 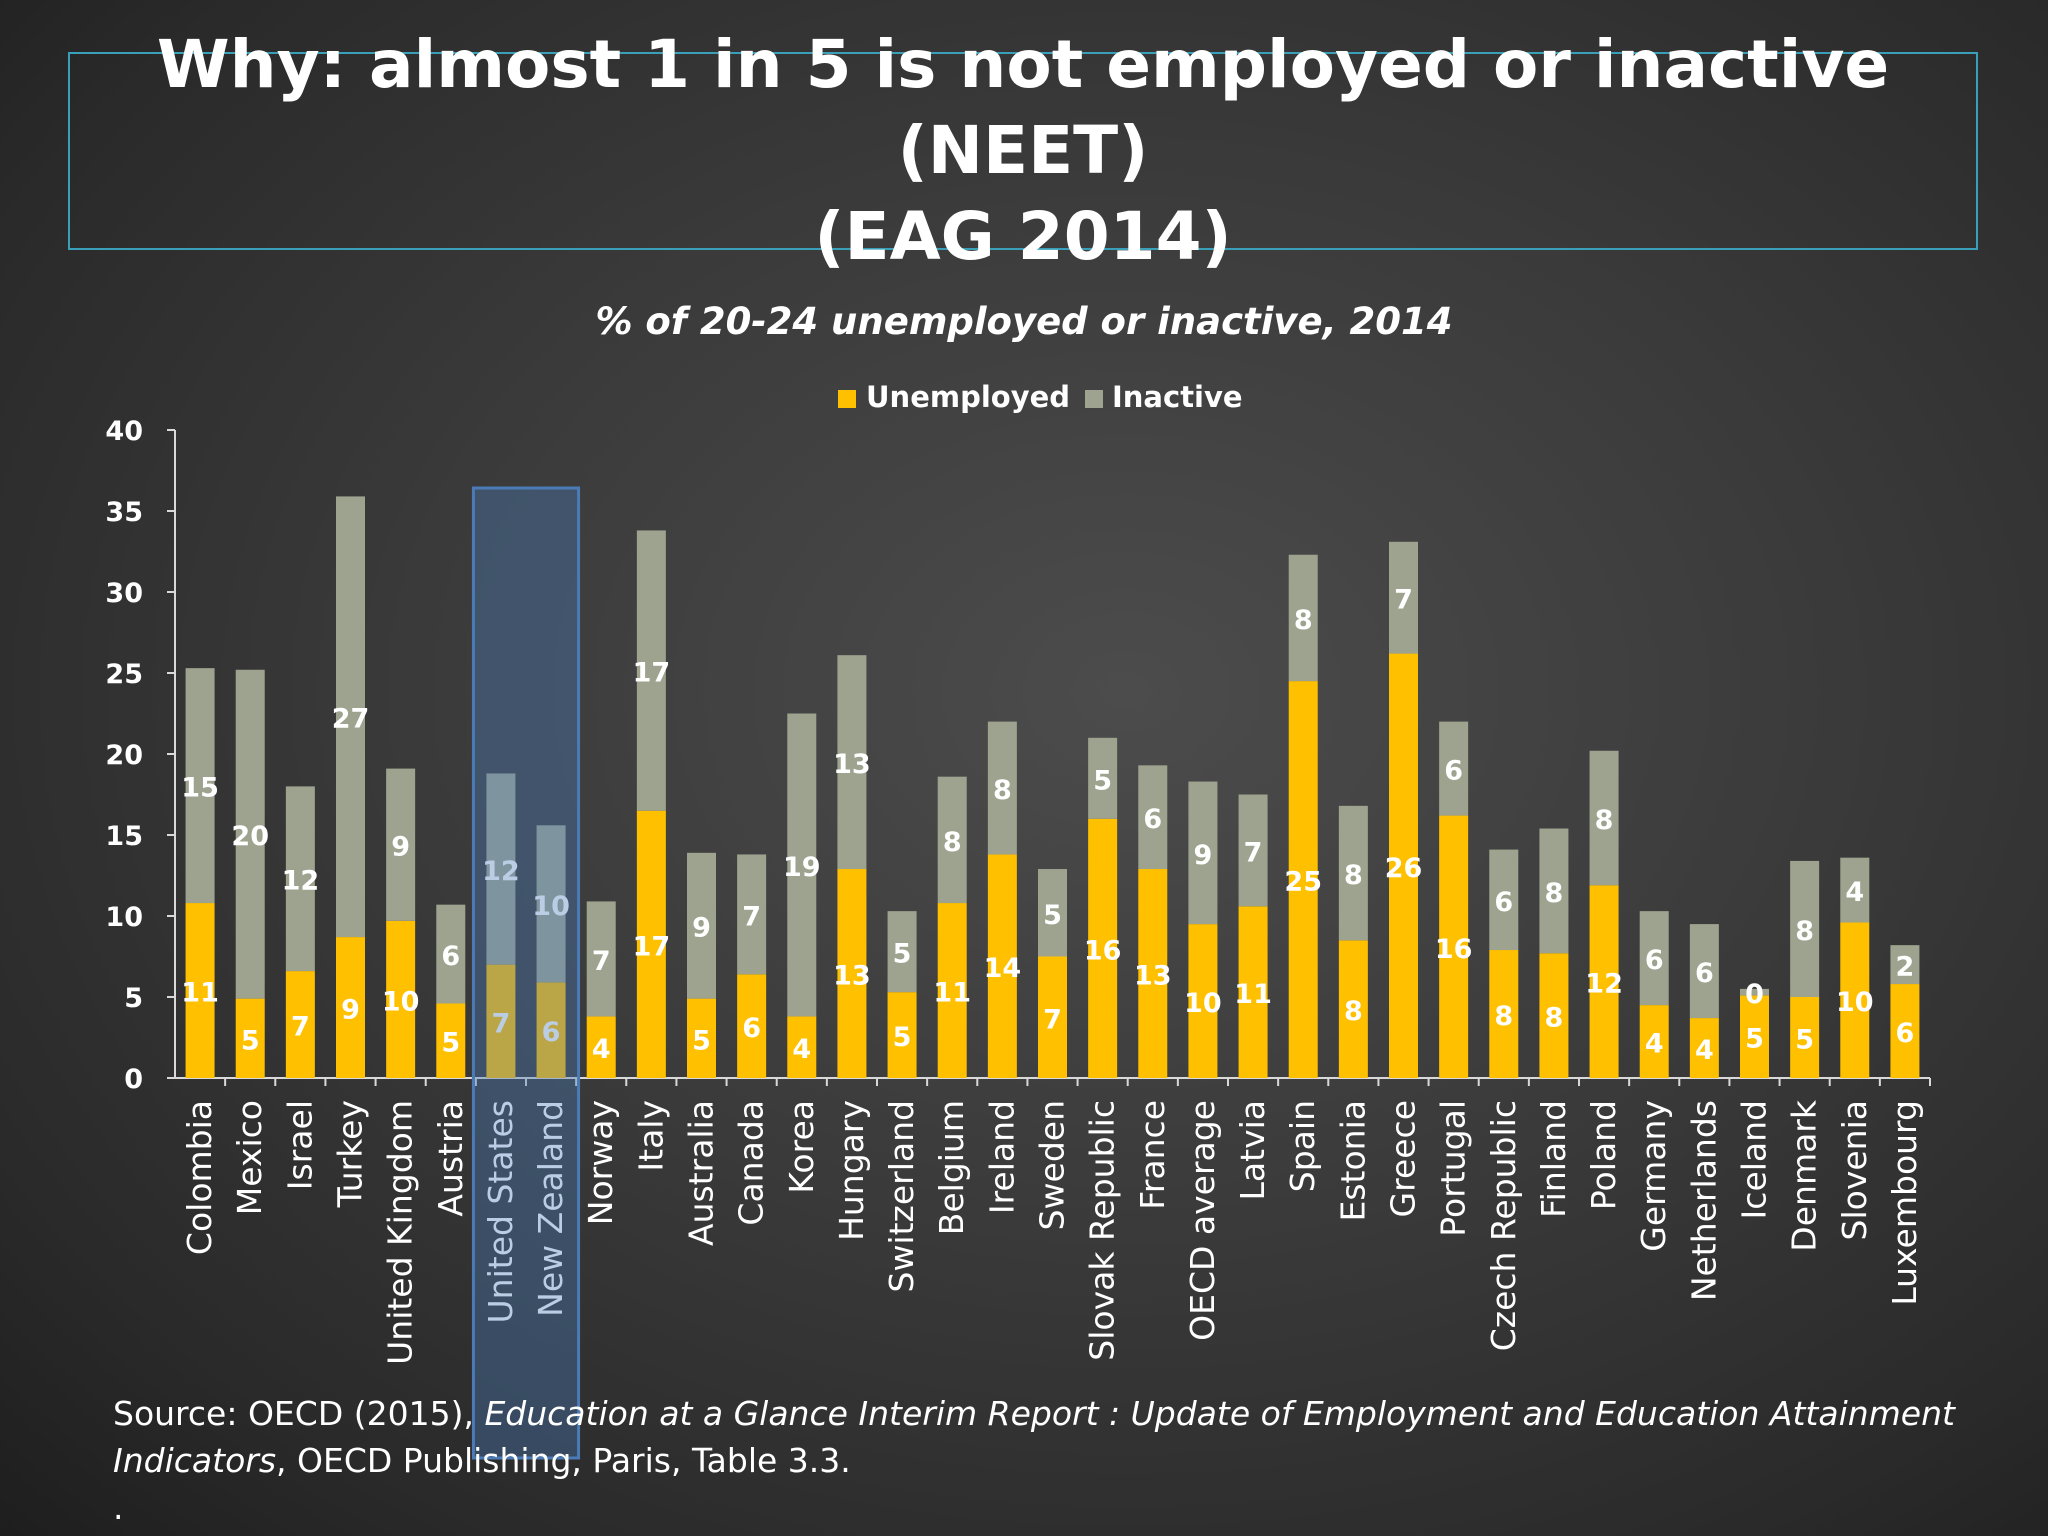 I want to click on category-label: Switzerland, so click(x=901, y=1196).